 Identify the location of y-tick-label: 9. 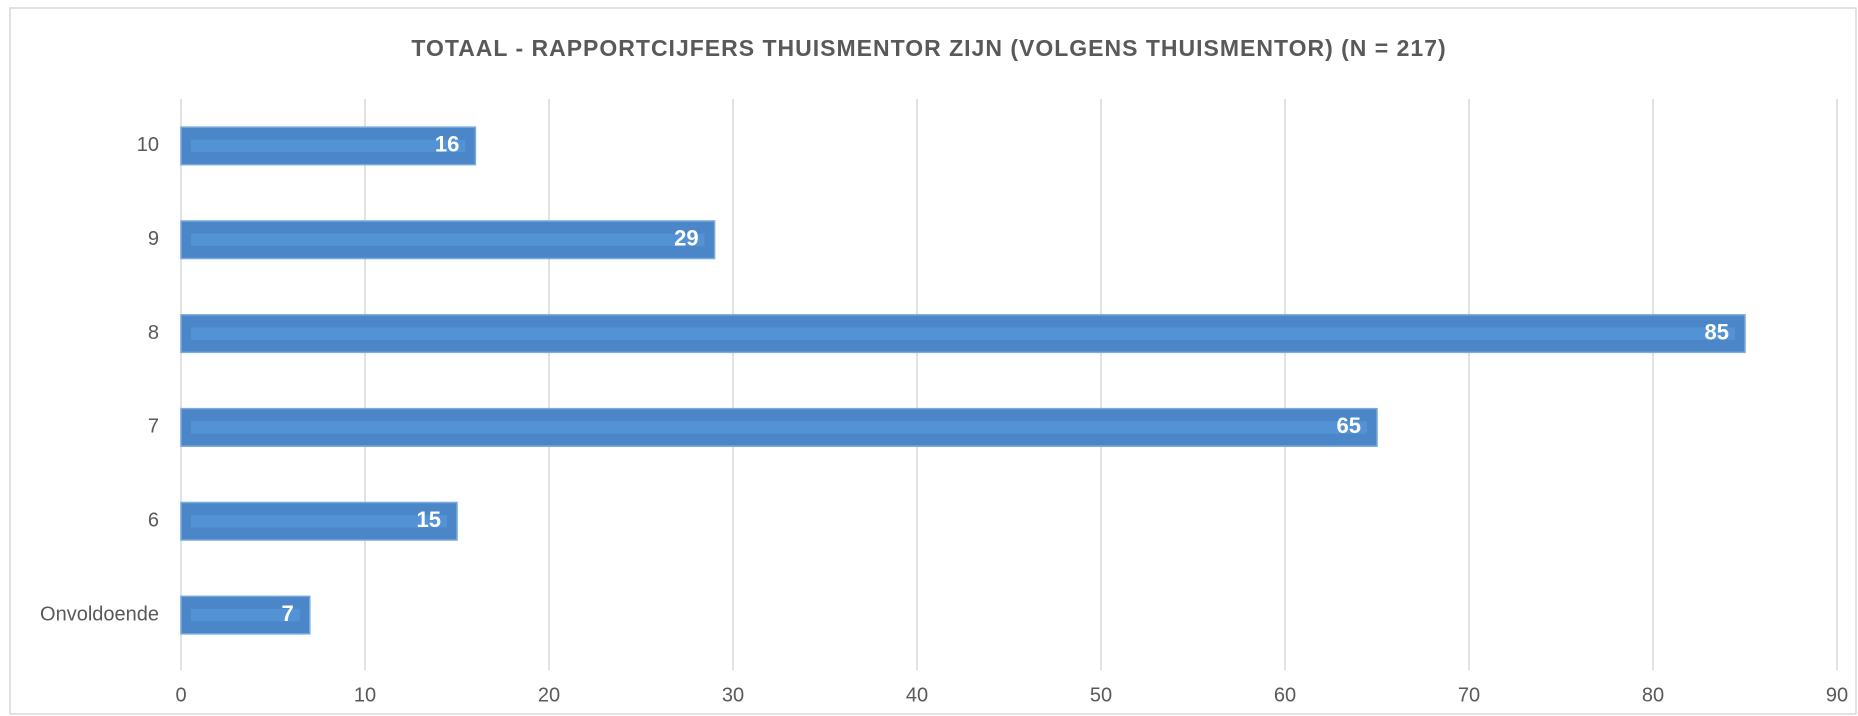
(153, 239).